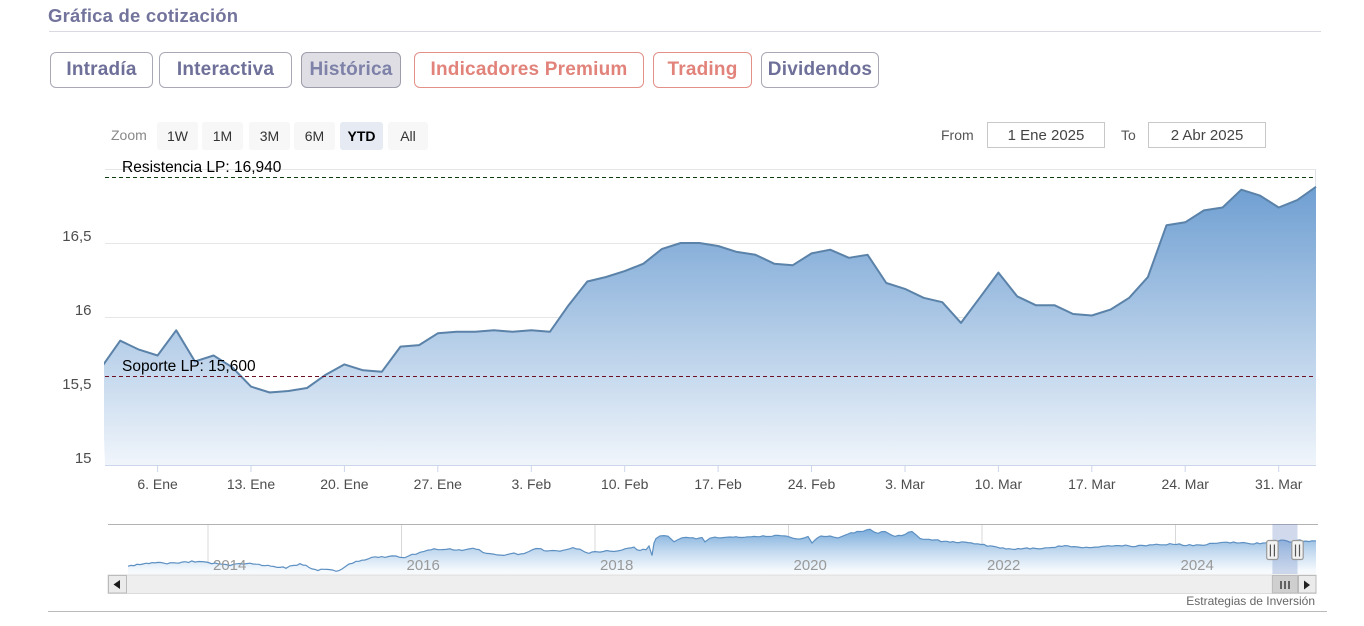  I want to click on svg-text: 2022, so click(1003, 565).